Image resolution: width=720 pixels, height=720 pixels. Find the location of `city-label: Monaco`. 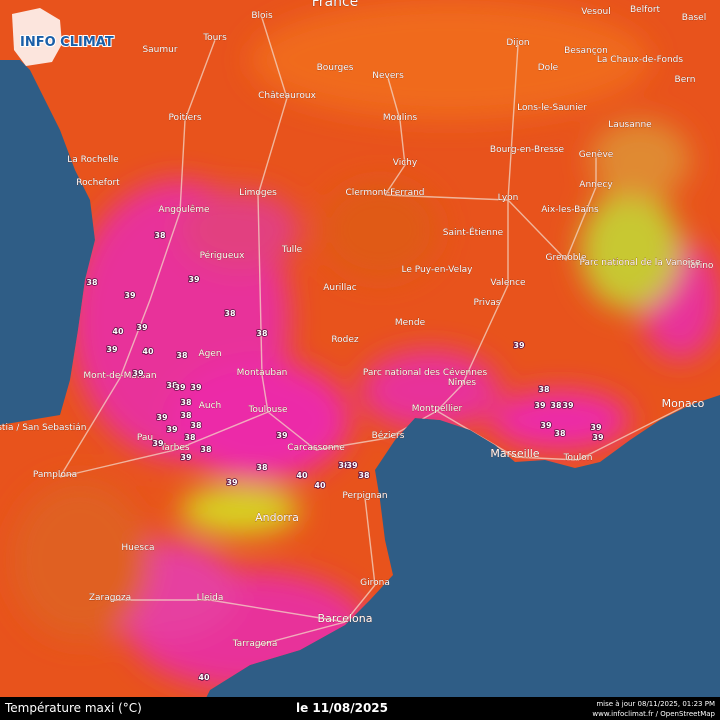

city-label: Monaco is located at coordinates (683, 403).